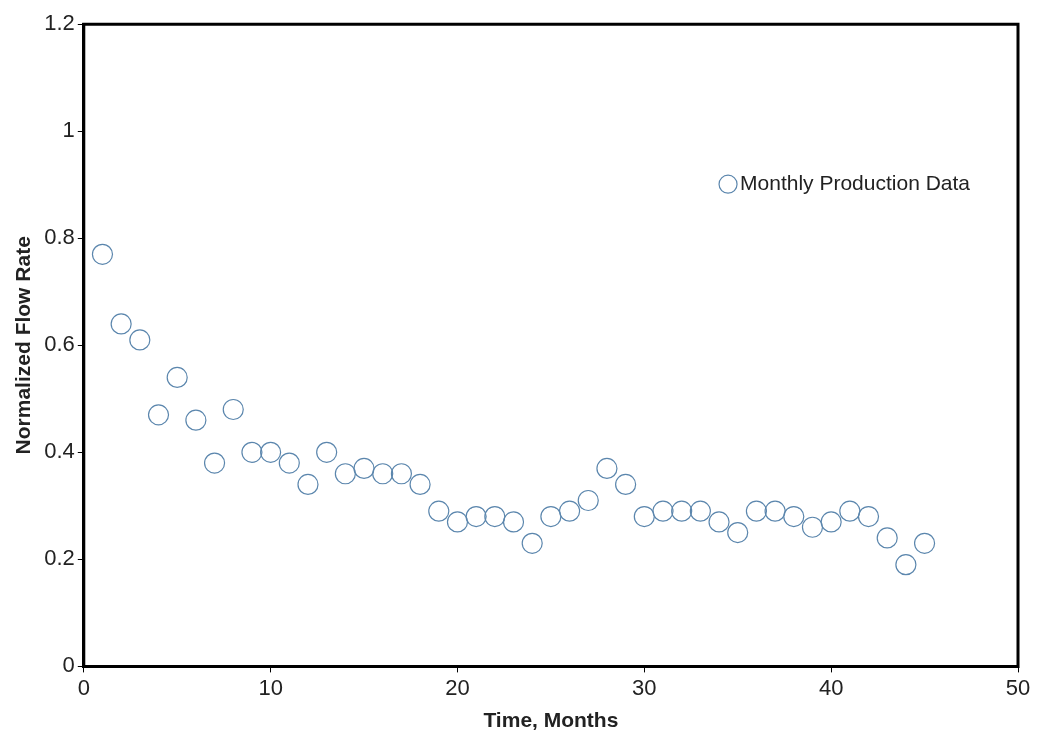 This screenshot has width=1051, height=749. Describe the element at coordinates (551, 720) in the screenshot. I see `x-axis-title: Time, Months` at that location.